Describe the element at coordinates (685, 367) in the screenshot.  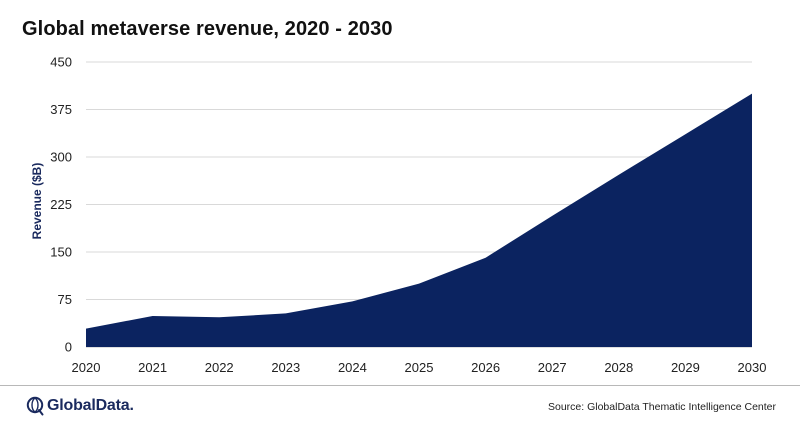
I see `x-tick-label: 2029` at that location.